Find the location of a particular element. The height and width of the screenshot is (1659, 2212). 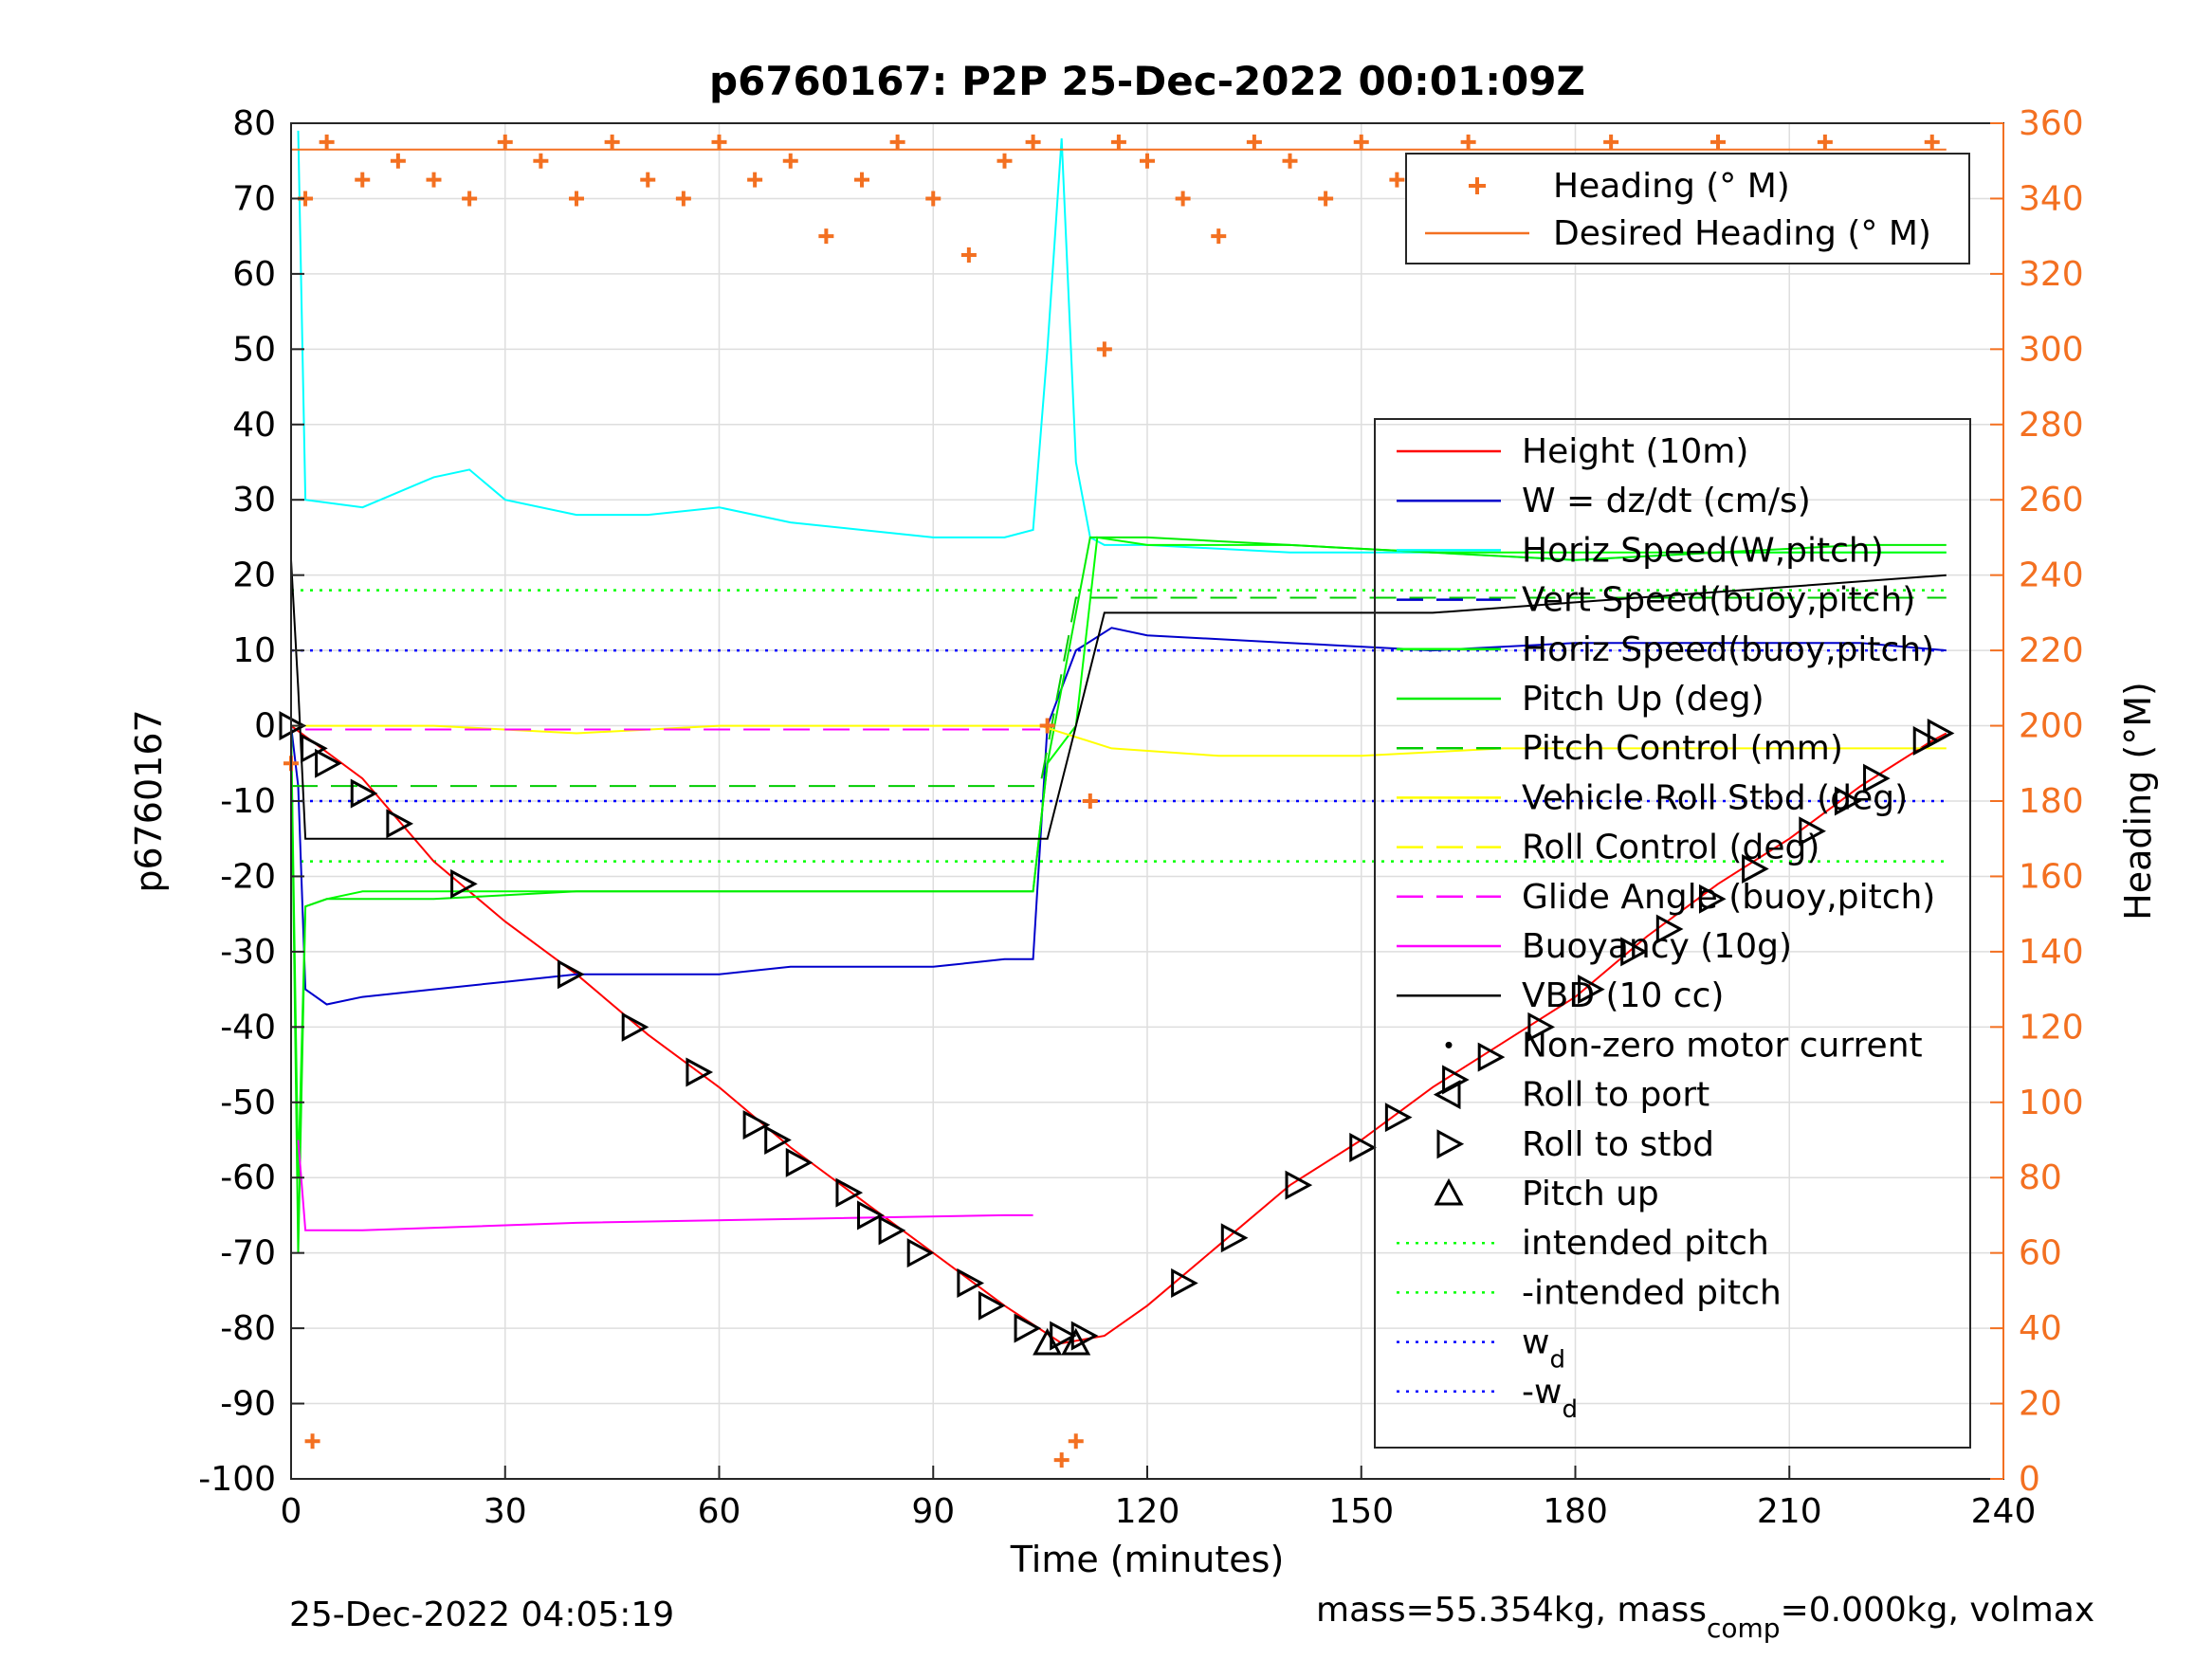

y-tick-label: -80 is located at coordinates (248, 1328).